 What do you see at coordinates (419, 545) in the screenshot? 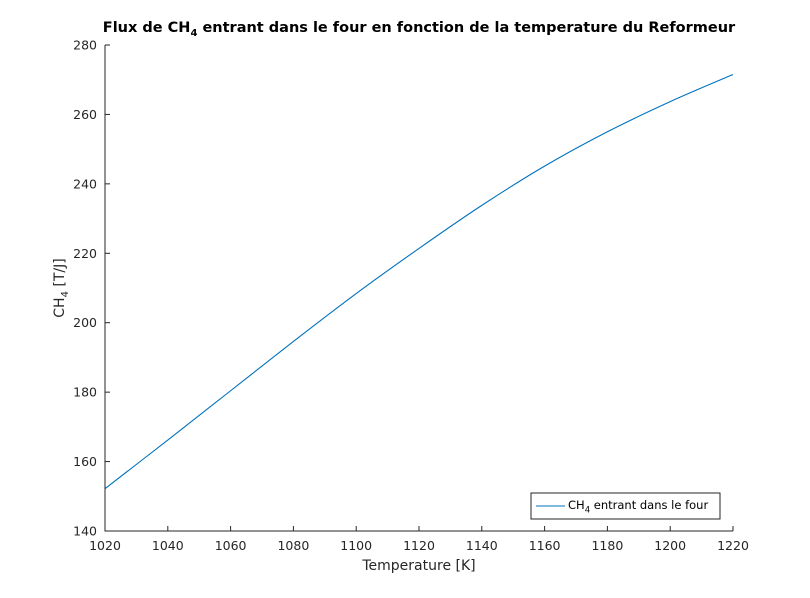
I see `x-tick-label: 1120` at bounding box center [419, 545].